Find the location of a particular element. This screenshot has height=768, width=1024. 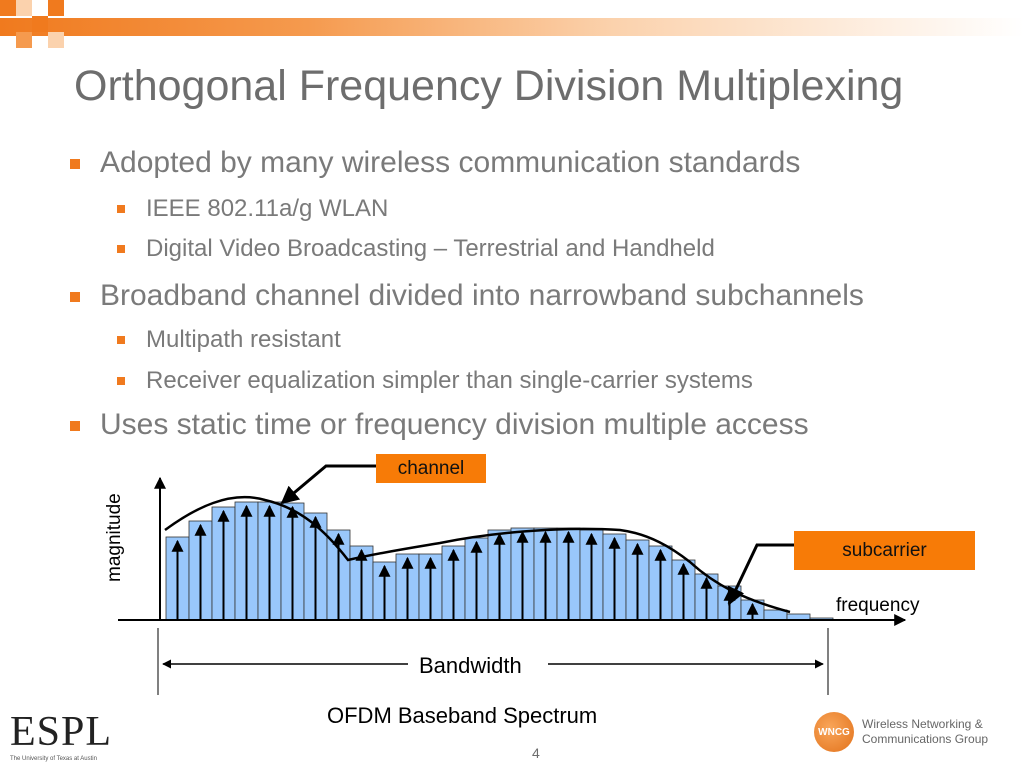

wncg-line-2: Communications Group is located at coordinates (925, 739).